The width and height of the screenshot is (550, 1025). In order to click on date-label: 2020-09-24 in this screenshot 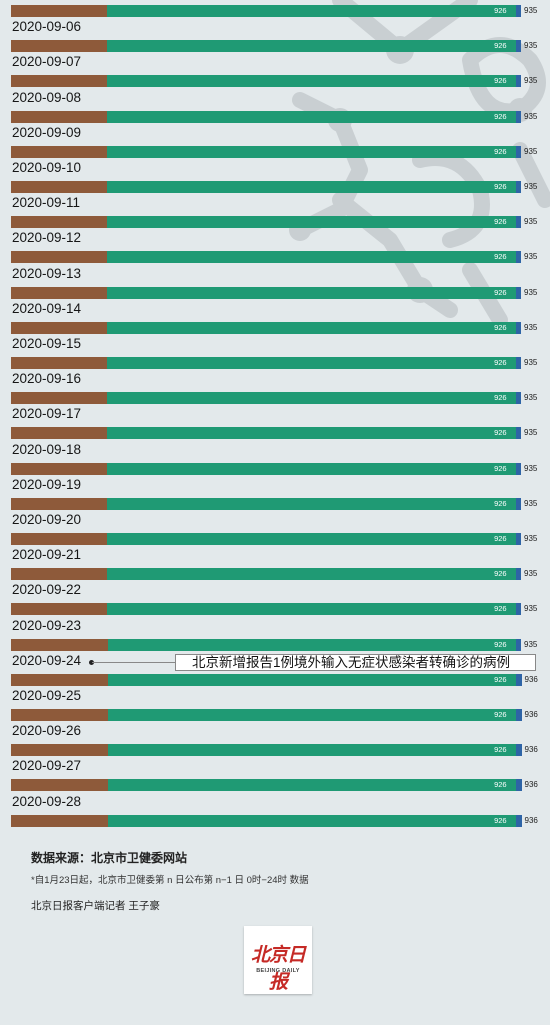, I will do `click(47, 660)`.